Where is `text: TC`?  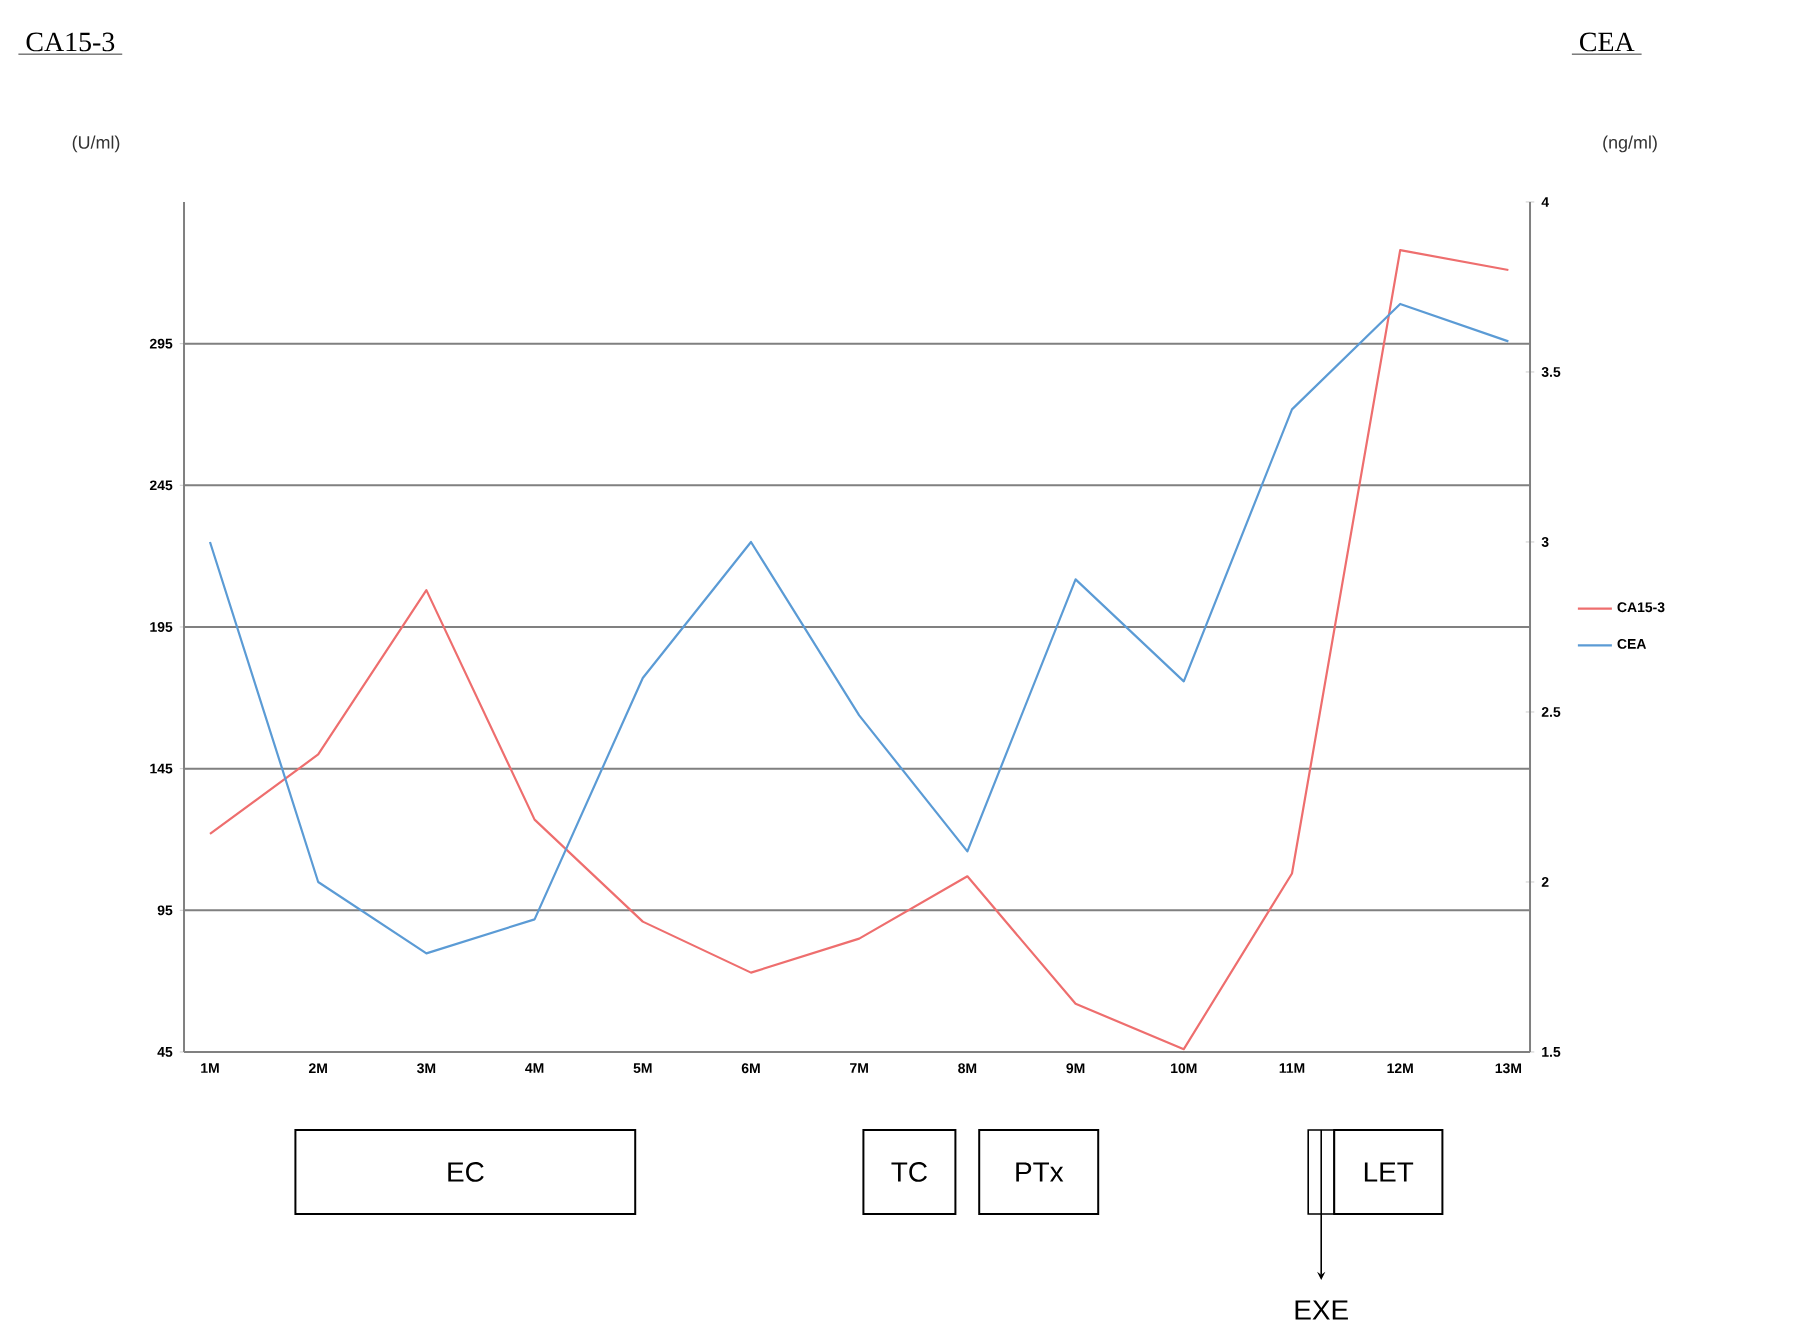 text: TC is located at coordinates (909, 1172).